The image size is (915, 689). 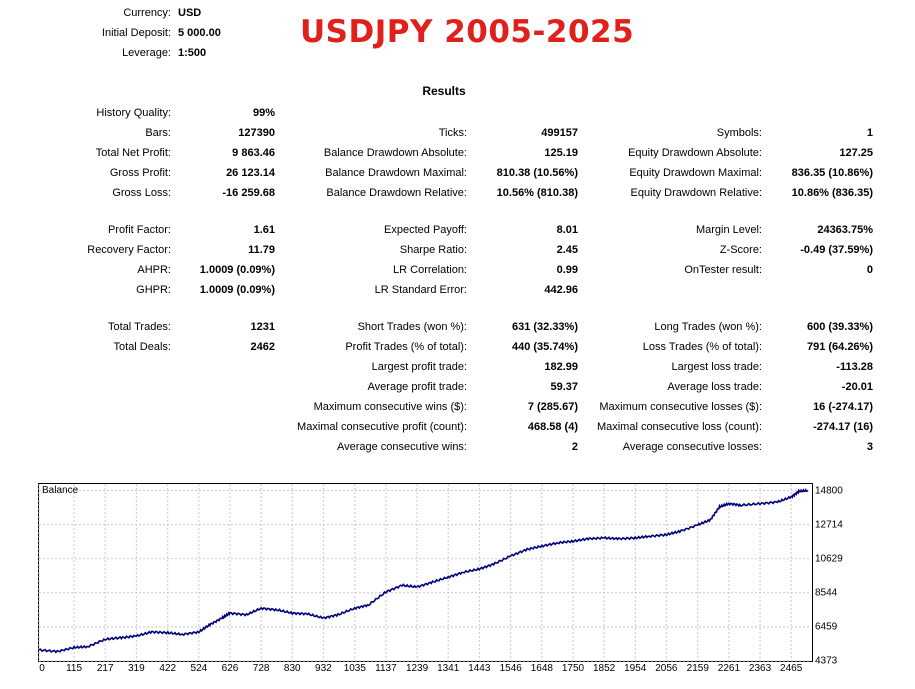 I want to click on stat-value: 1231, so click(x=262, y=327).